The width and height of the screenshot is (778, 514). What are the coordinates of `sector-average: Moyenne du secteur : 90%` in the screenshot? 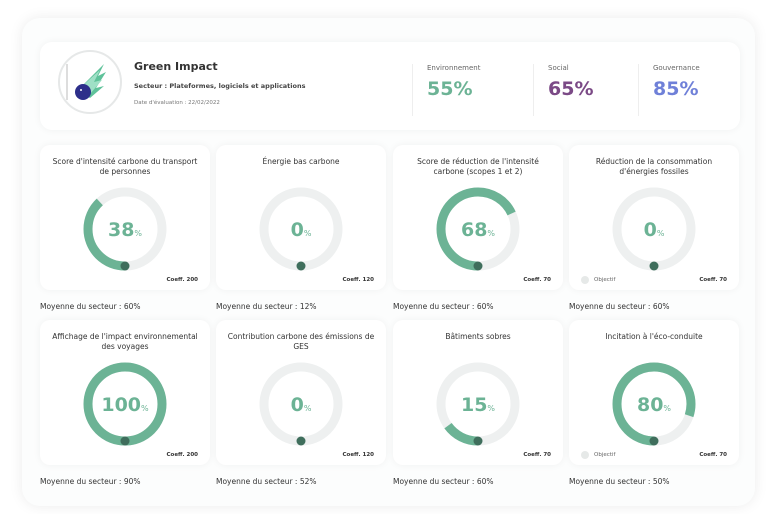 It's located at (90, 481).